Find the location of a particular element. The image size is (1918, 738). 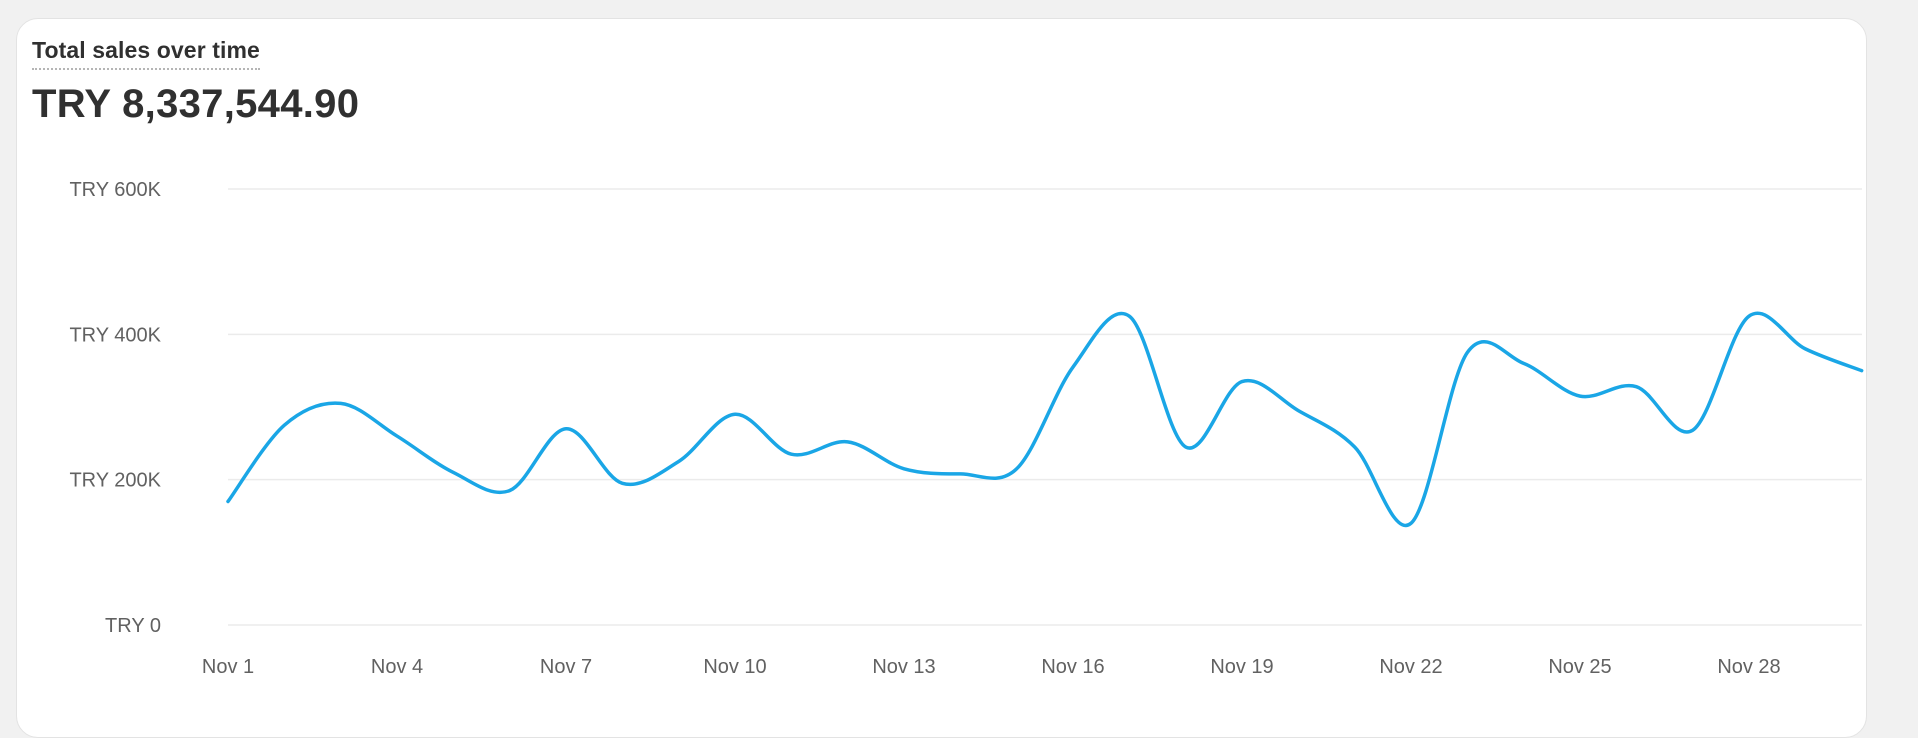

x-tick-label: Nov 19 is located at coordinates (1241, 667).